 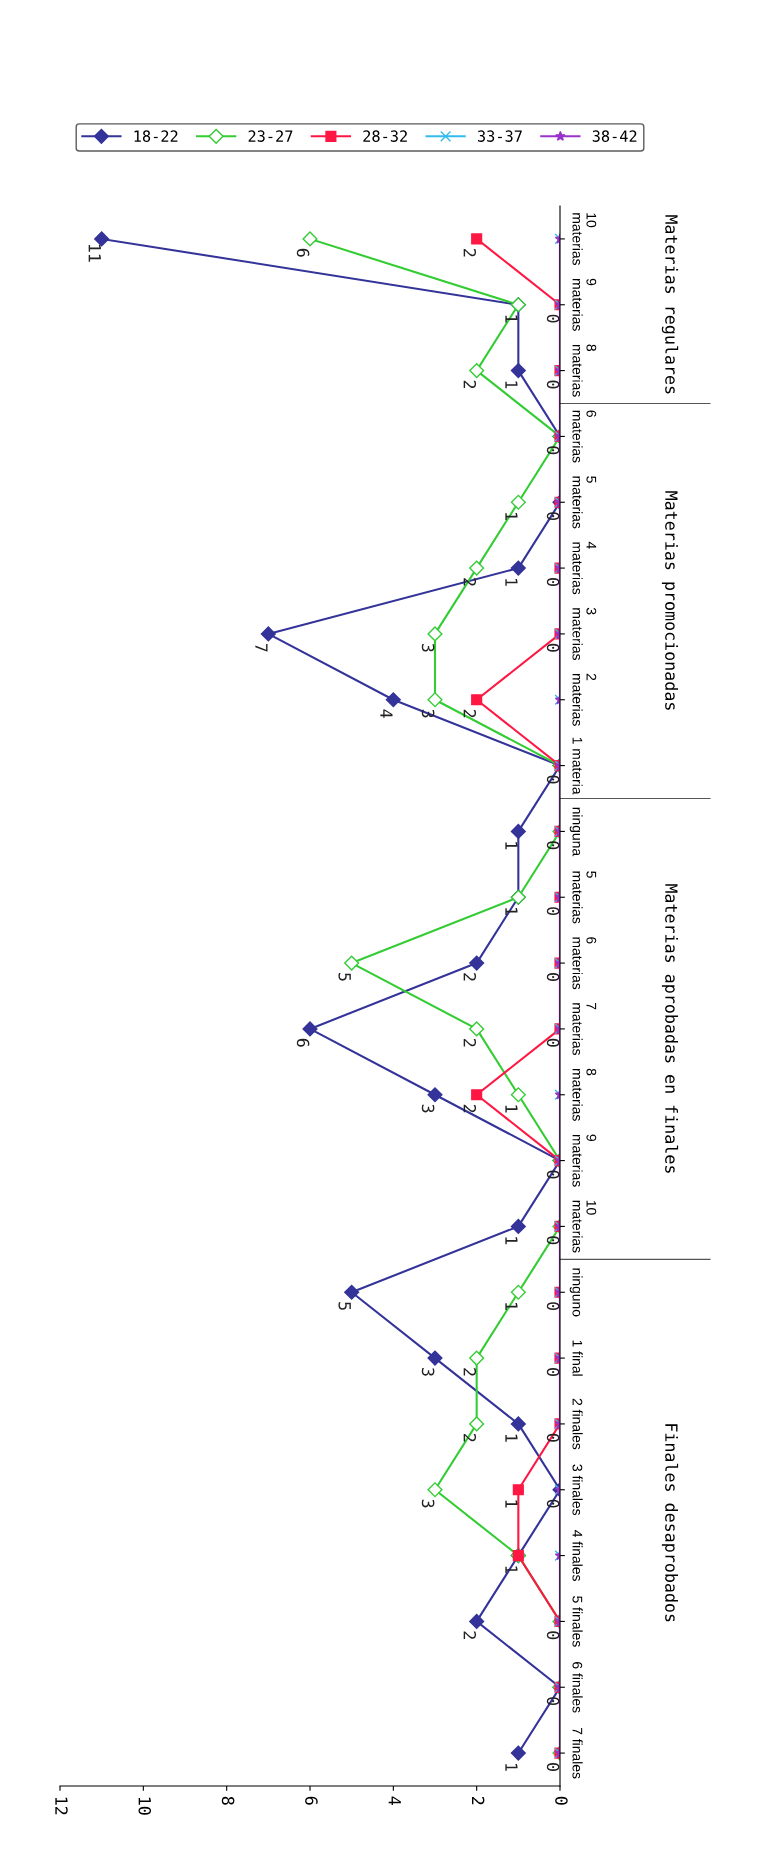 I want to click on y-tick-label: ninguna, so click(x=576, y=832).